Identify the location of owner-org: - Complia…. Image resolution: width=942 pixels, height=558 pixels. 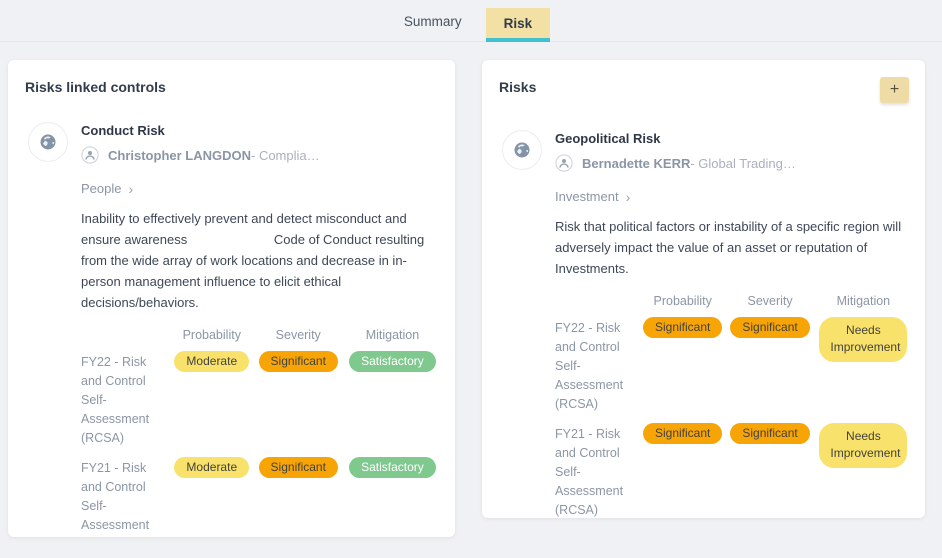
(285, 155).